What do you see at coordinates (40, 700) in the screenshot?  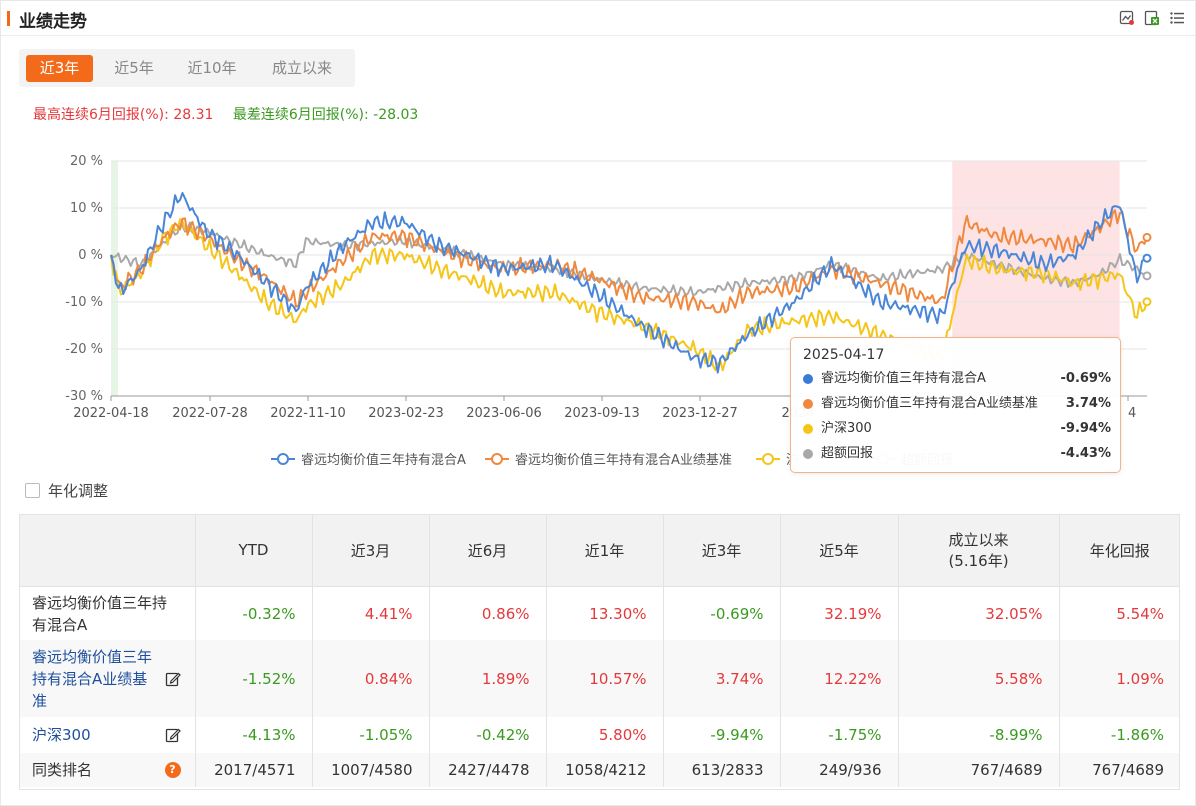 I see `row-name-text: 准` at bounding box center [40, 700].